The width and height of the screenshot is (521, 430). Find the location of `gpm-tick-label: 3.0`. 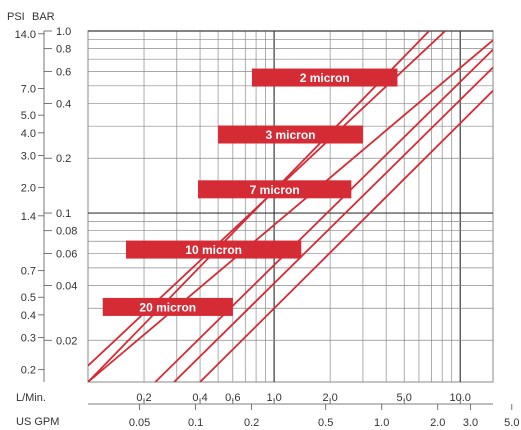

gpm-tick-label: 3.0 is located at coordinates (470, 423).